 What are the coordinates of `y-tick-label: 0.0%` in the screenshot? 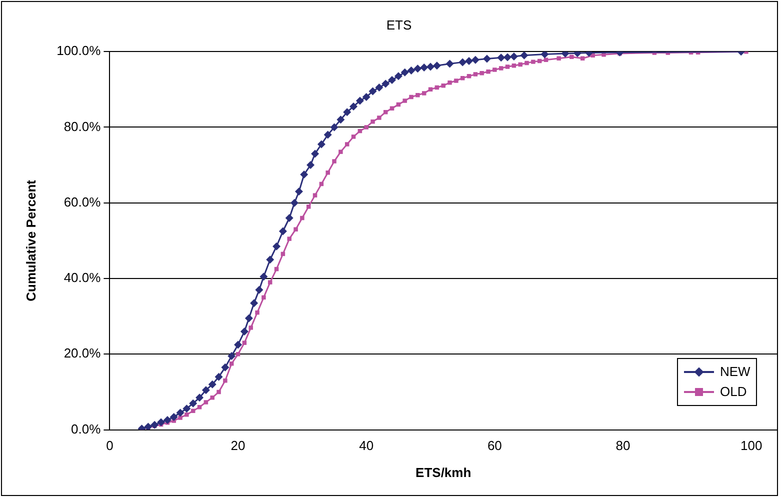 It's located at (86, 428).